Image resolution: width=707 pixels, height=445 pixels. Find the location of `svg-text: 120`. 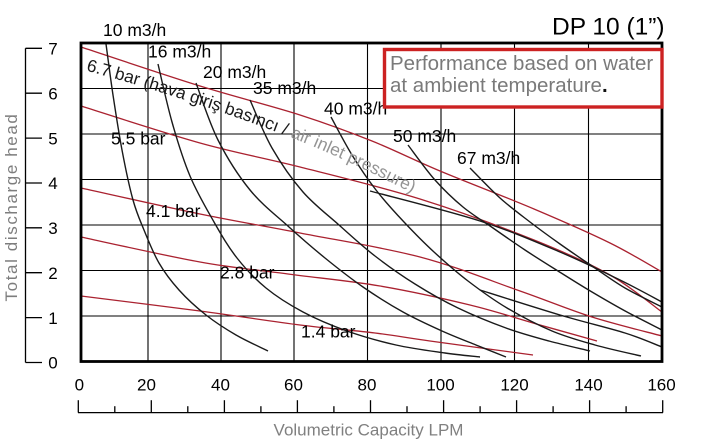

svg-text: 120 is located at coordinates (514, 385).